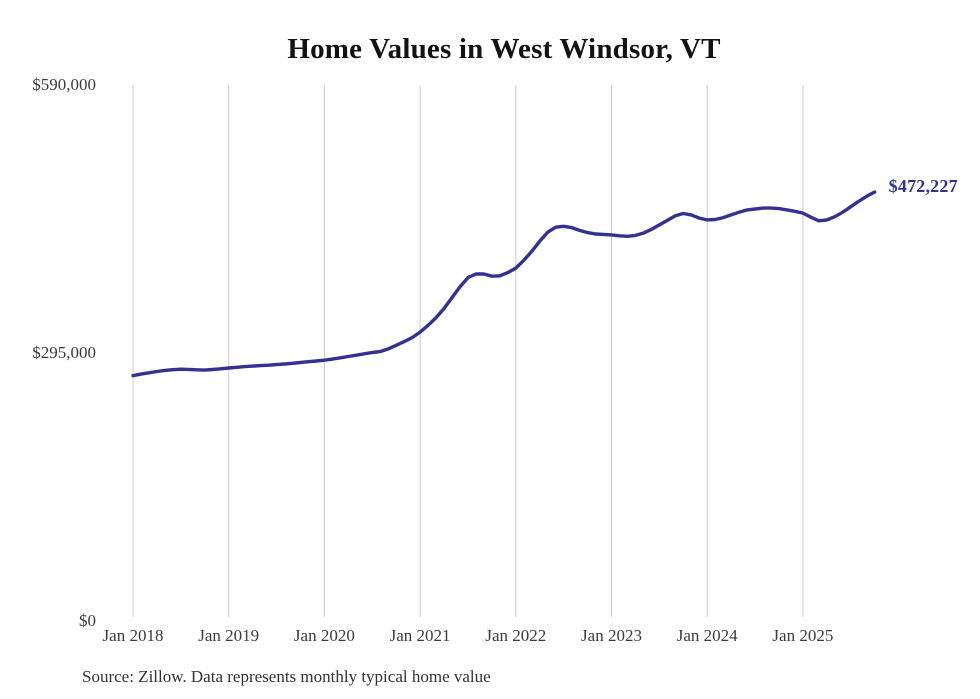 The image size is (980, 699). Describe the element at coordinates (133, 635) in the screenshot. I see `x-tick-label-2018: Jan 2018` at that location.